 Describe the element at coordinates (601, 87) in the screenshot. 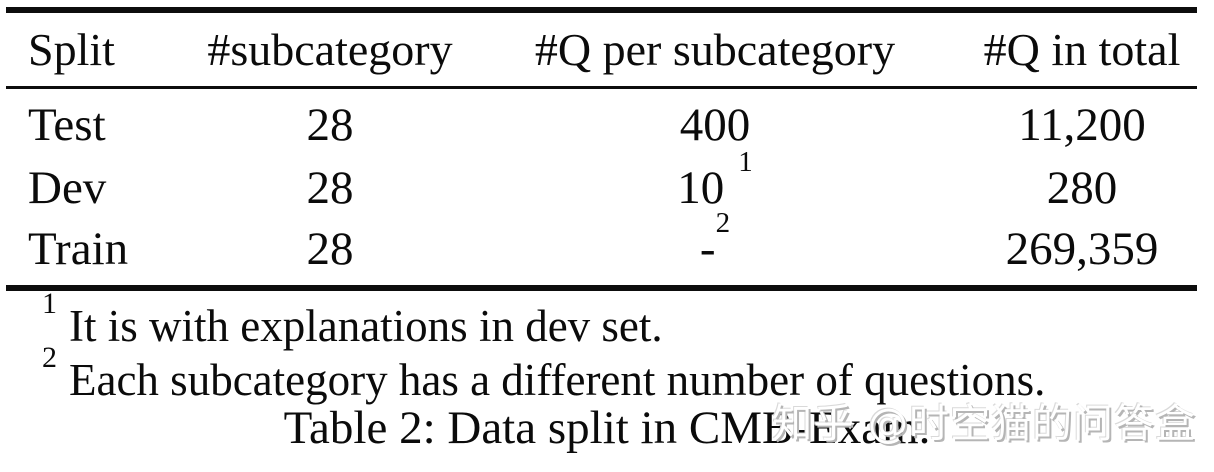

I see `table-header-rule` at that location.